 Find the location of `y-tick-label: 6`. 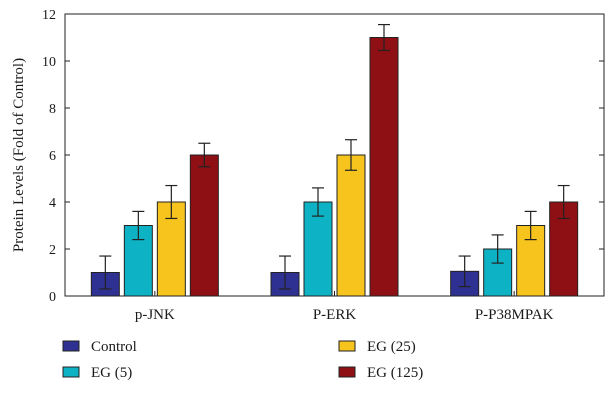

y-tick-label: 6 is located at coordinates (52, 156).